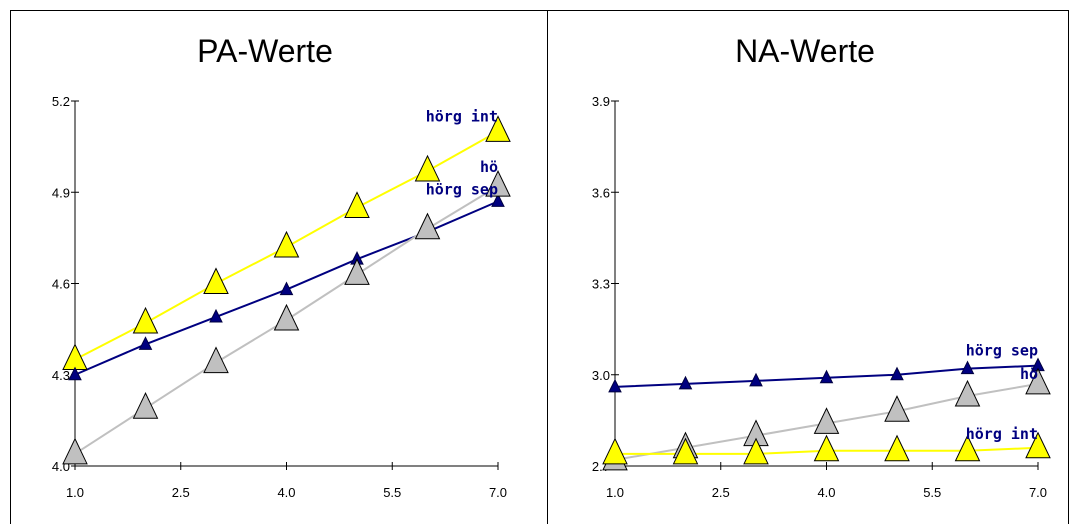 This screenshot has height=524, width=1080. Describe the element at coordinates (601, 192) in the screenshot. I see `y-tick-label: 3.6` at that location.